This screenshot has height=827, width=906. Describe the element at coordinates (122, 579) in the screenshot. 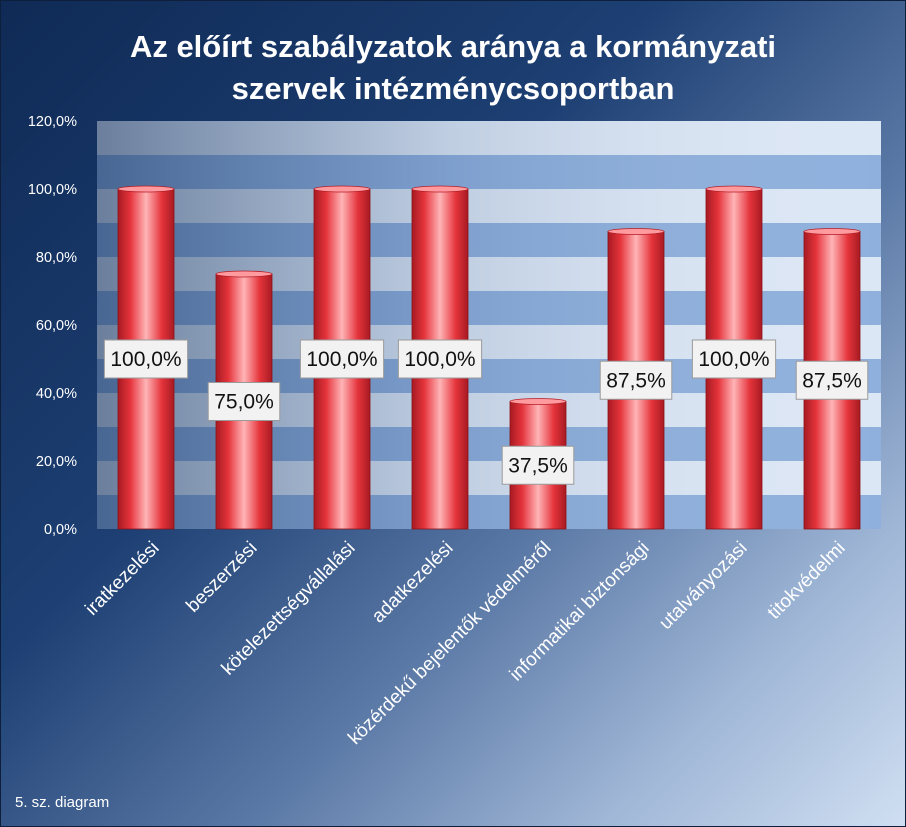

I see `x-tick-label: iratkezelési` at that location.